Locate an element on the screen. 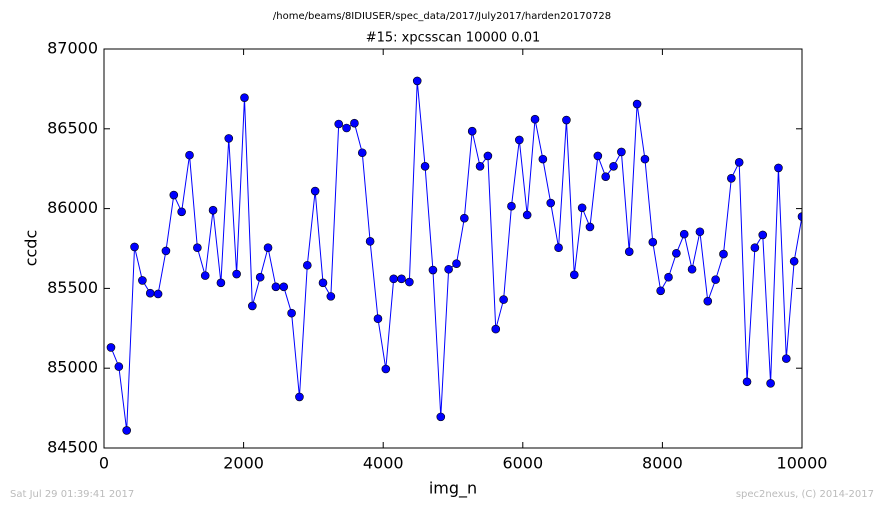 Image resolution: width=884 pixels, height=509 pixels. y-tick-label: 86500 is located at coordinates (72, 127).